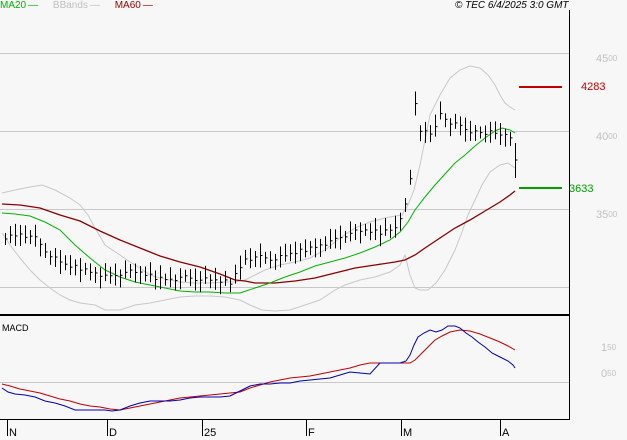  I want to click on legend-ma60-swatch: —, so click(147, 5).